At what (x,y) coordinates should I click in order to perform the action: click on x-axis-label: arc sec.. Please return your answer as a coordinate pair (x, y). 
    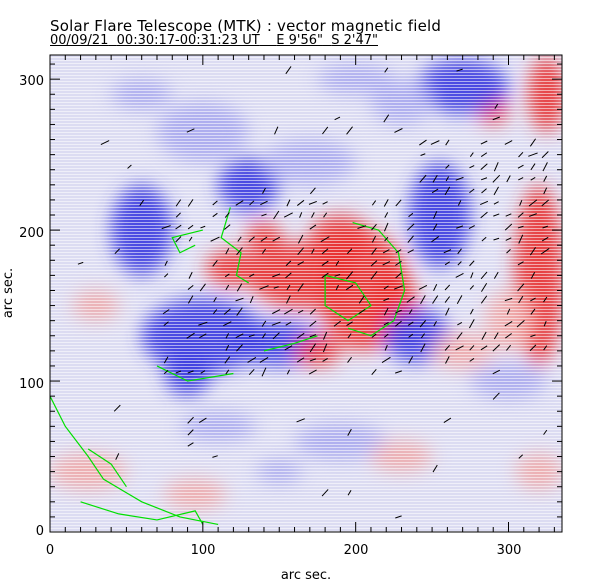
    Looking at the image, I should click on (306, 575).